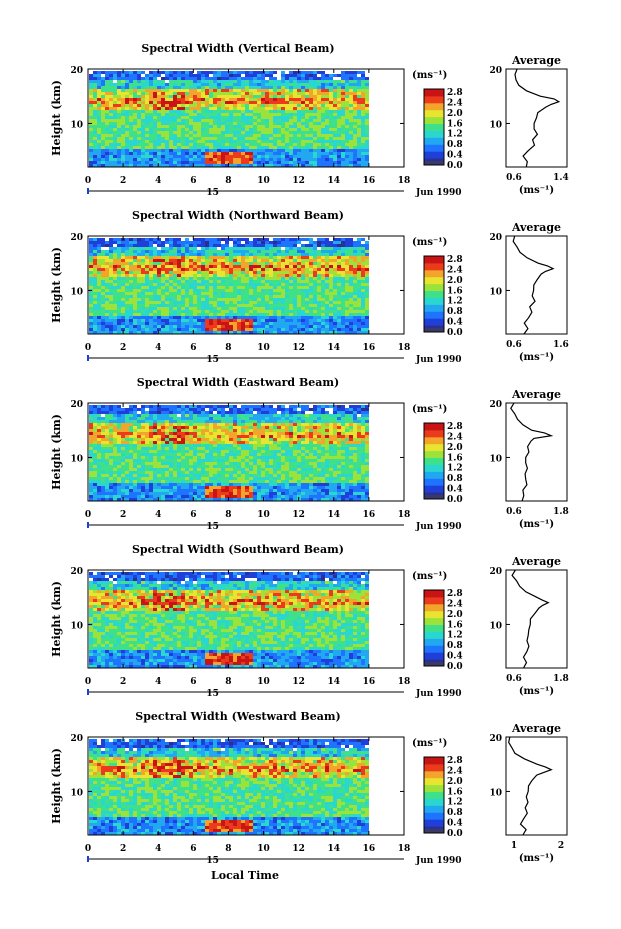 This screenshot has height=929, width=621. Describe the element at coordinates (238, 215) in the screenshot. I see `panel-title: Spectral Width (Northward Beam)` at that location.